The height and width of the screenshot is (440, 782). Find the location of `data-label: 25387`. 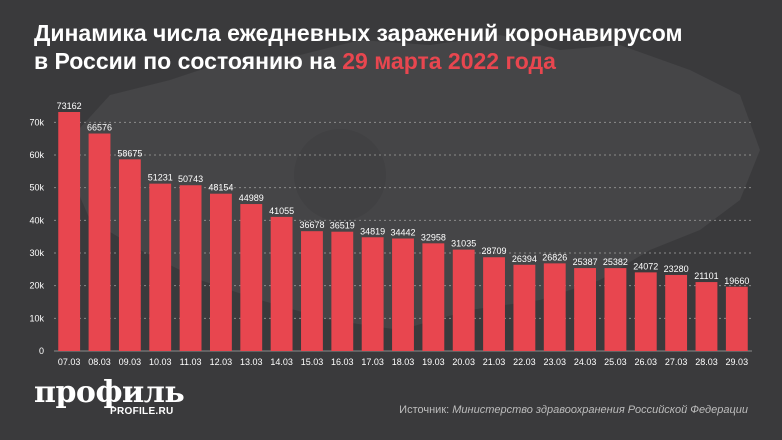

data-label: 25387 is located at coordinates (585, 262).